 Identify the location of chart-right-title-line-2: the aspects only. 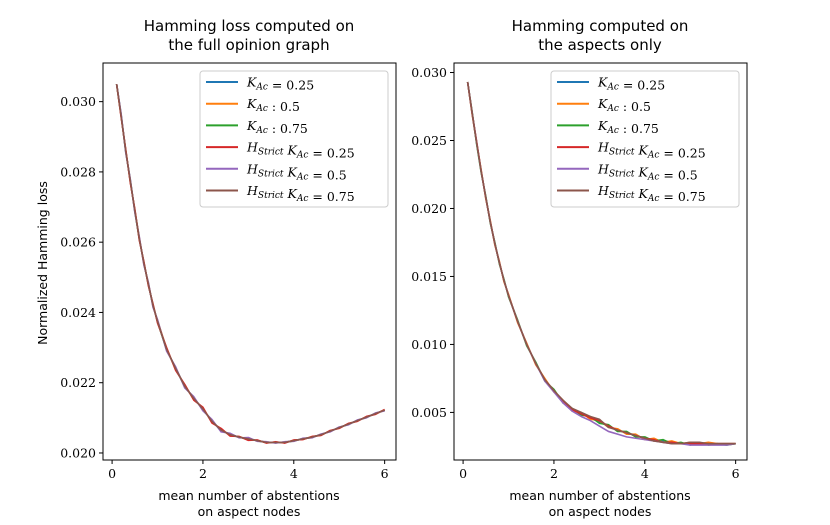
(600, 45).